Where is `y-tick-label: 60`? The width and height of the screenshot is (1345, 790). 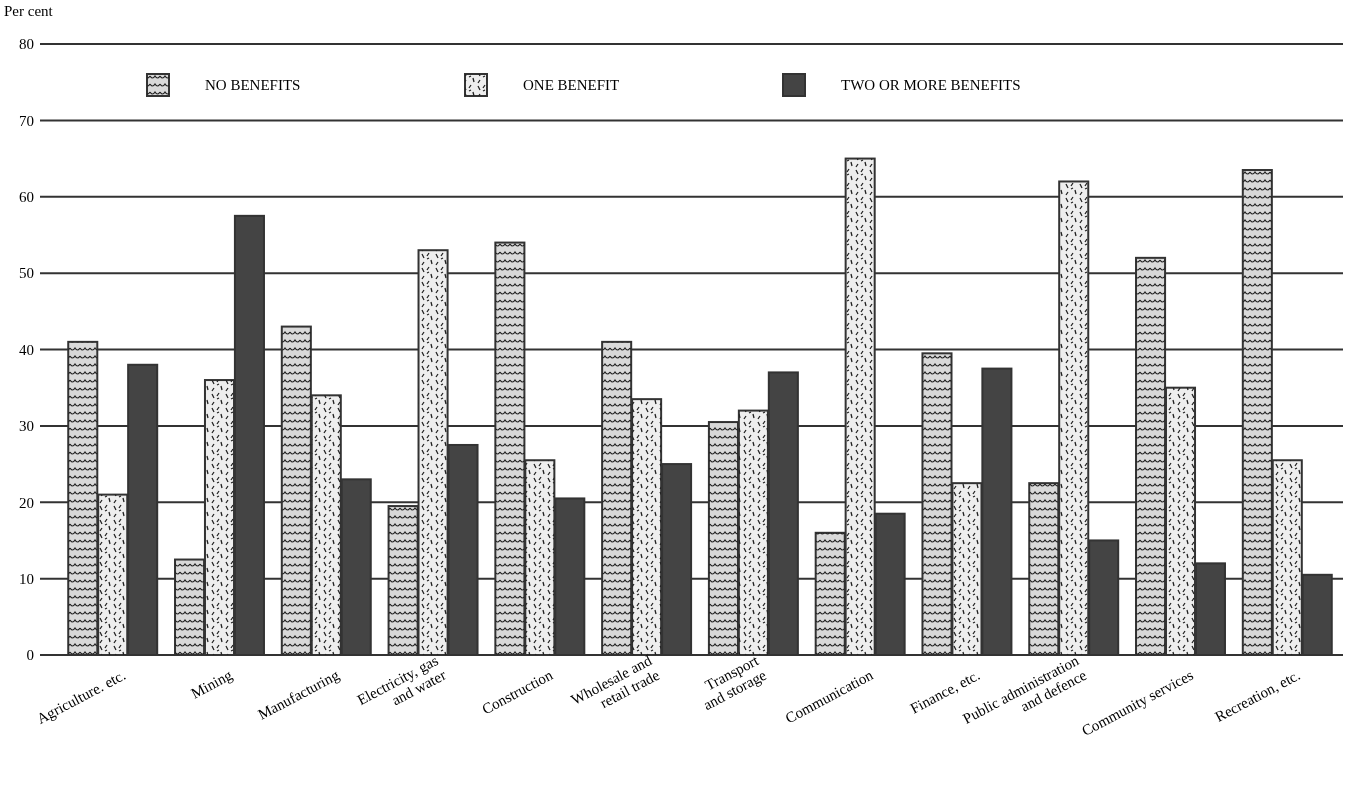
y-tick-label: 60 is located at coordinates (26, 197).